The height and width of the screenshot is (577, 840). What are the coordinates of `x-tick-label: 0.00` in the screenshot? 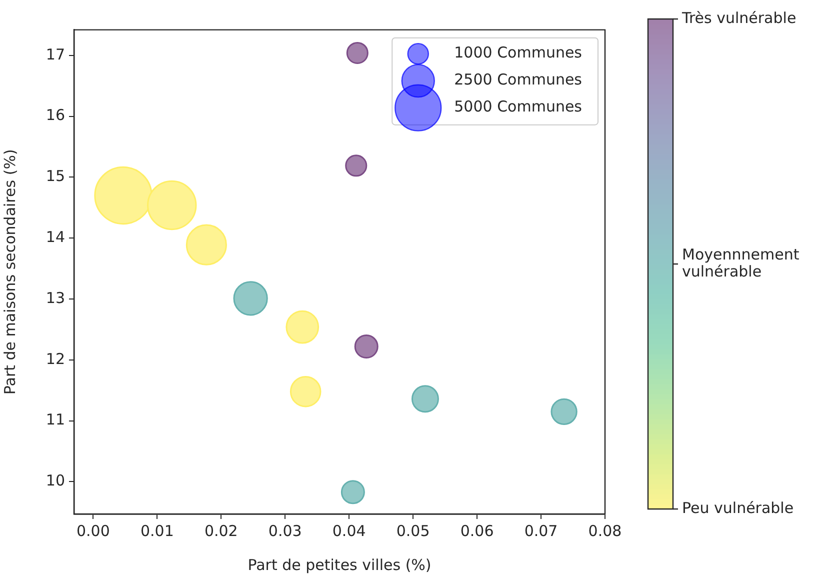 It's located at (93, 531).